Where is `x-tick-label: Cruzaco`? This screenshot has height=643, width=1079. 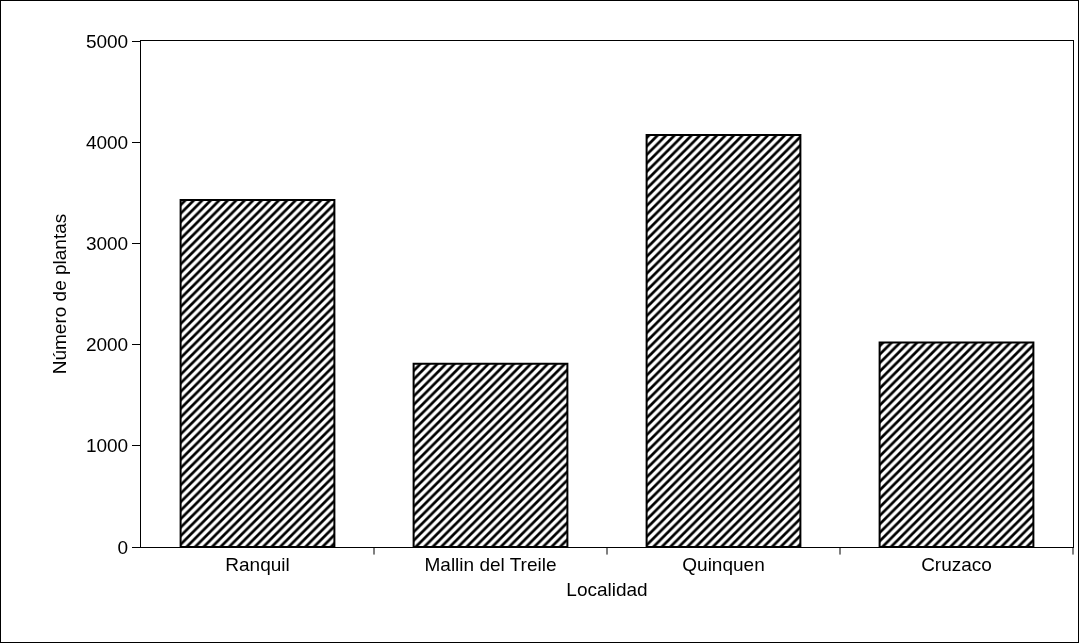 x-tick-label: Cruzaco is located at coordinates (956, 564).